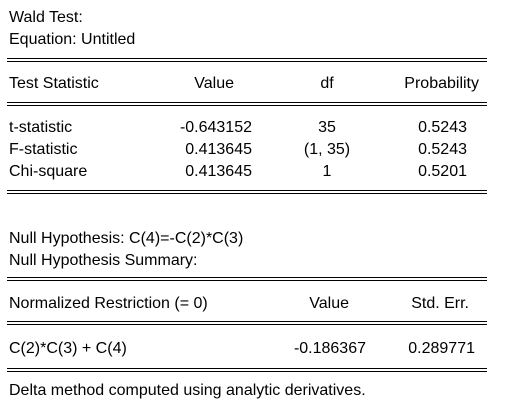  What do you see at coordinates (329, 303) in the screenshot?
I see `column-header-summary-value: Value` at bounding box center [329, 303].